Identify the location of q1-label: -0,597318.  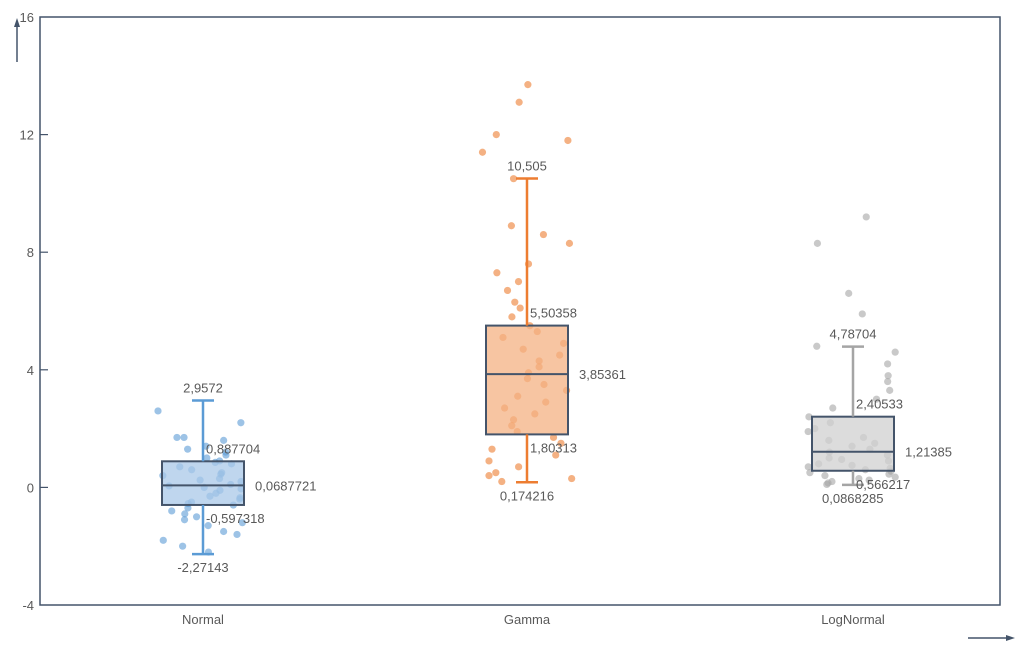
(235, 518).